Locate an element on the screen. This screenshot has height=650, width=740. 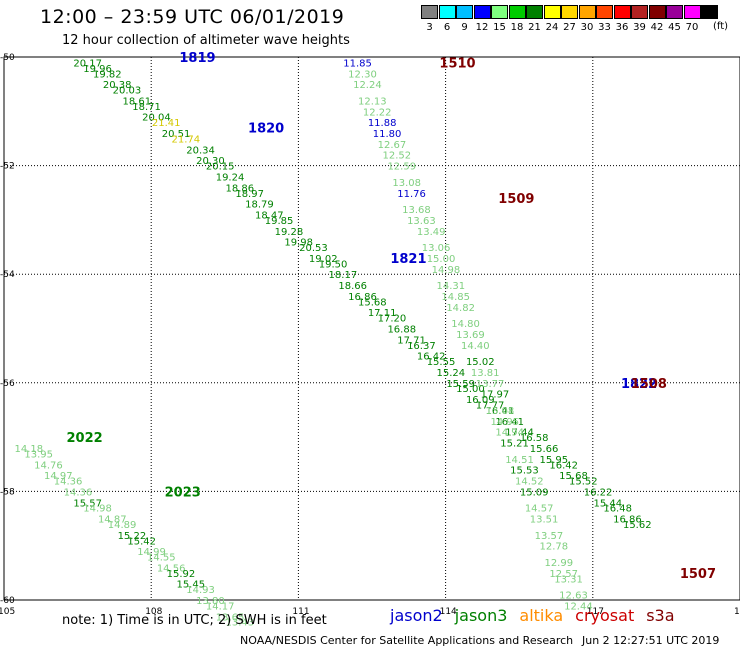
track-label: 1822 is located at coordinates (639, 384).